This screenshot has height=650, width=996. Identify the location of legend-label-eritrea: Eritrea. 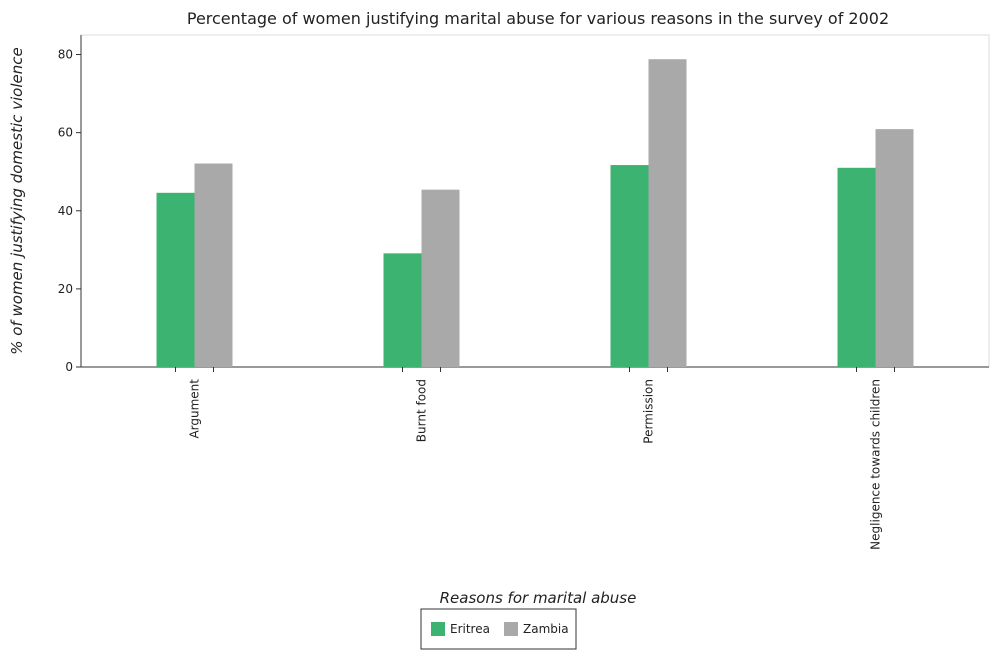
(470, 629).